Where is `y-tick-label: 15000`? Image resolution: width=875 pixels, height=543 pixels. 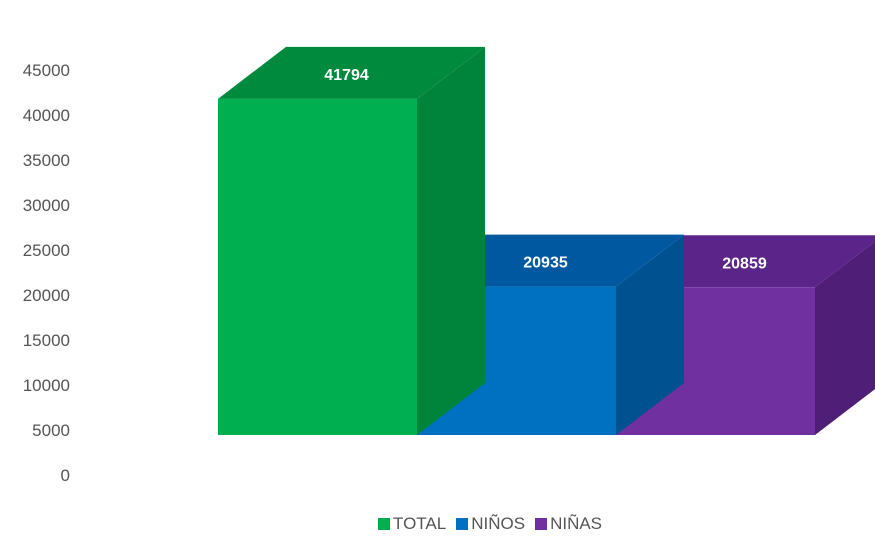
y-tick-label: 15000 is located at coordinates (46, 340).